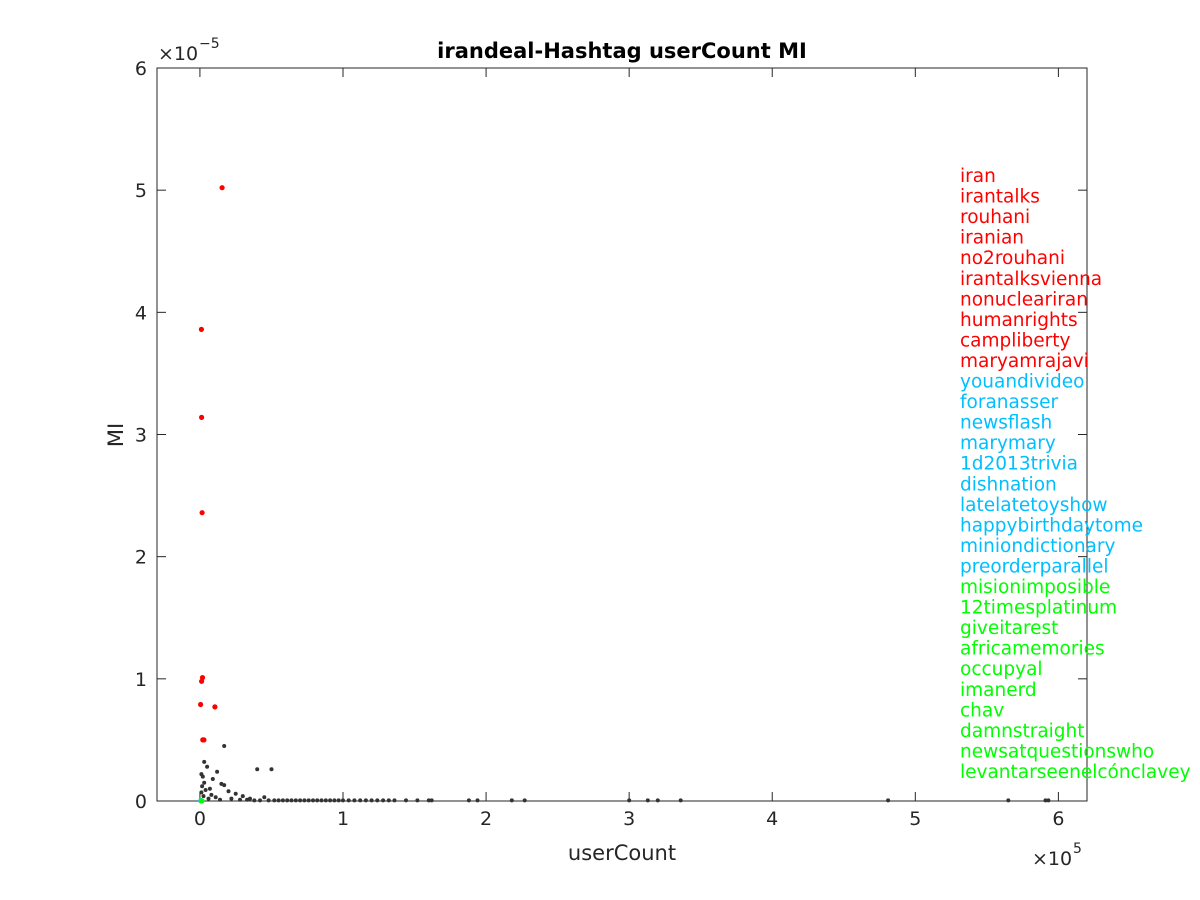  What do you see at coordinates (1038, 608) in the screenshot?
I see `hashtag-annotation: 12timesplatinum` at bounding box center [1038, 608].